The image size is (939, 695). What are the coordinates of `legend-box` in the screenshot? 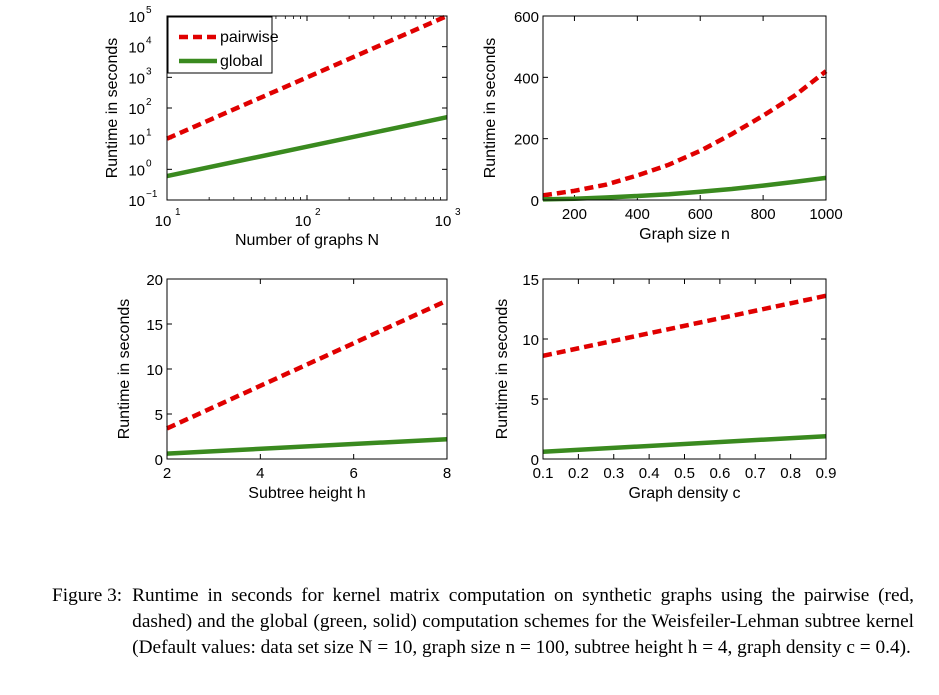 It's located at (220, 45).